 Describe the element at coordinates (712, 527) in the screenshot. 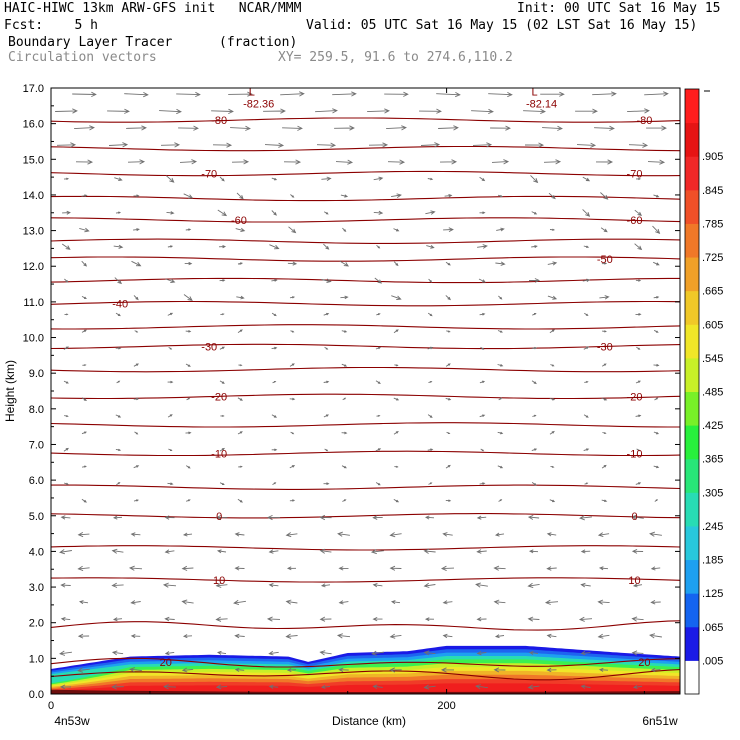

I see `colorbar-label: .245` at that location.